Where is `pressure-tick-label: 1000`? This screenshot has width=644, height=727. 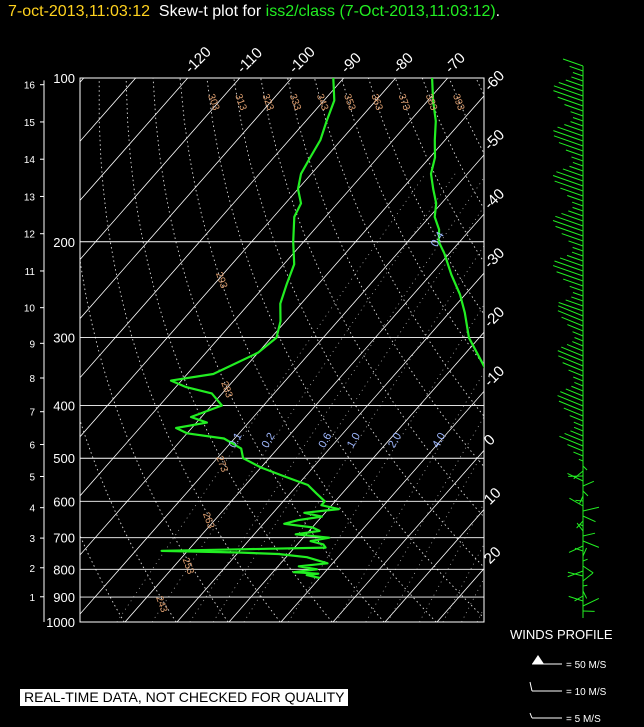 pressure-tick-label: 1000 is located at coordinates (60, 622).